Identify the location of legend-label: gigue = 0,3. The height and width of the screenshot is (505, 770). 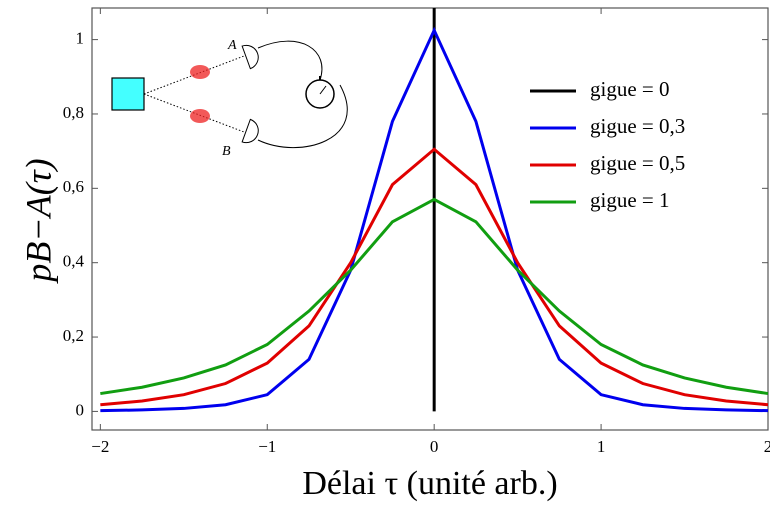
(637, 126).